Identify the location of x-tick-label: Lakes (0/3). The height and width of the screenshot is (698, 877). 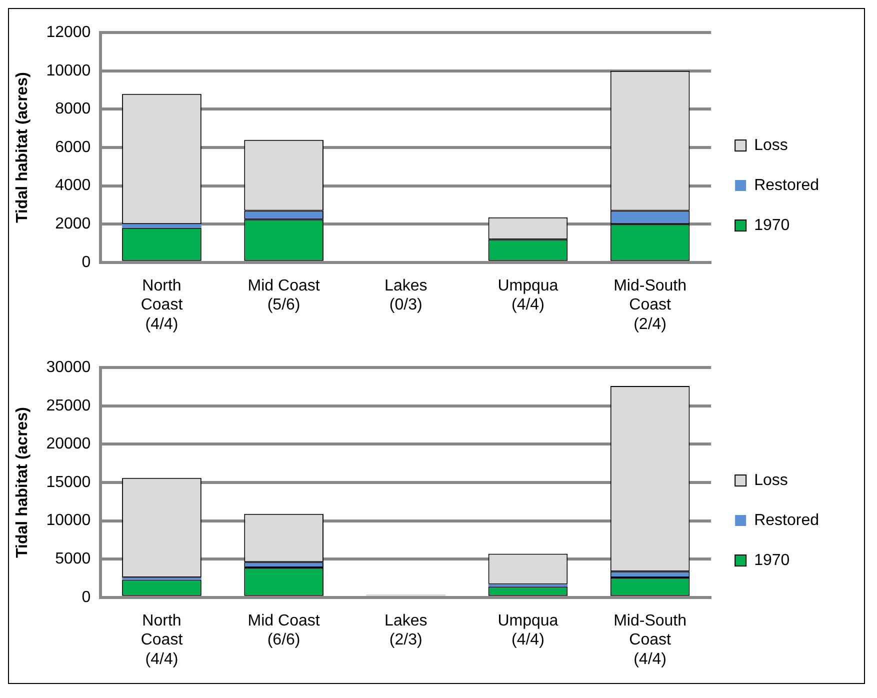
(406, 295).